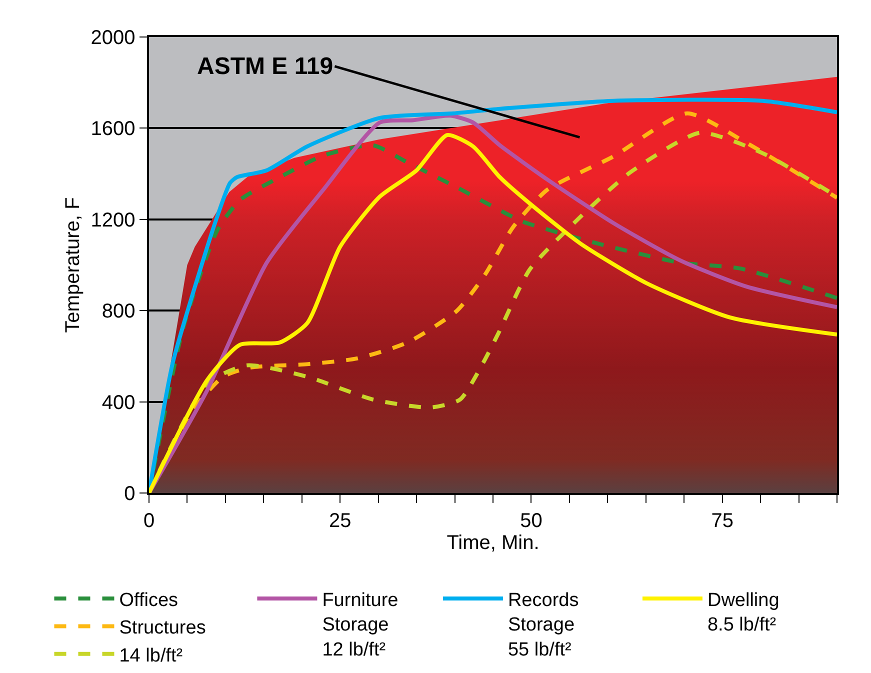 Image resolution: width=871 pixels, height=673 pixels. Describe the element at coordinates (743, 613) in the screenshot. I see `legend-label: Dwelling 8.5 lb/ft²` at that location.